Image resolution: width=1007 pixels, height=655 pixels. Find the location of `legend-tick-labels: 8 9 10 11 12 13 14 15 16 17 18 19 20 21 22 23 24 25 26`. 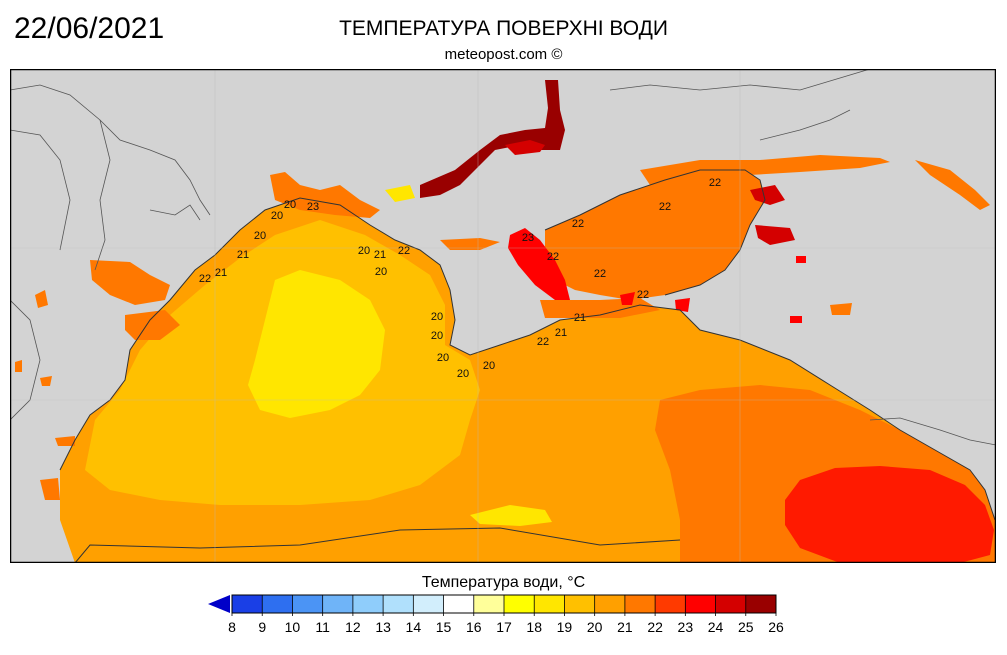

legend-tick-labels: 8 9 10 11 12 13 14 15 16 17 18 19 20 21 22 23 24 25 26 is located at coordinates (506, 615).